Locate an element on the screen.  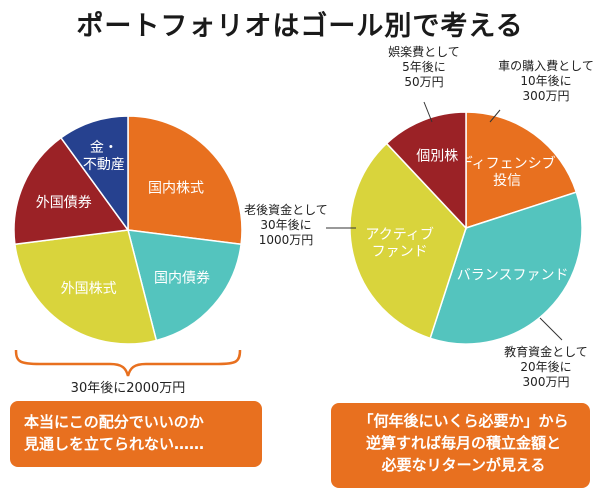
slice-label: 国内株式 is located at coordinates (176, 189).